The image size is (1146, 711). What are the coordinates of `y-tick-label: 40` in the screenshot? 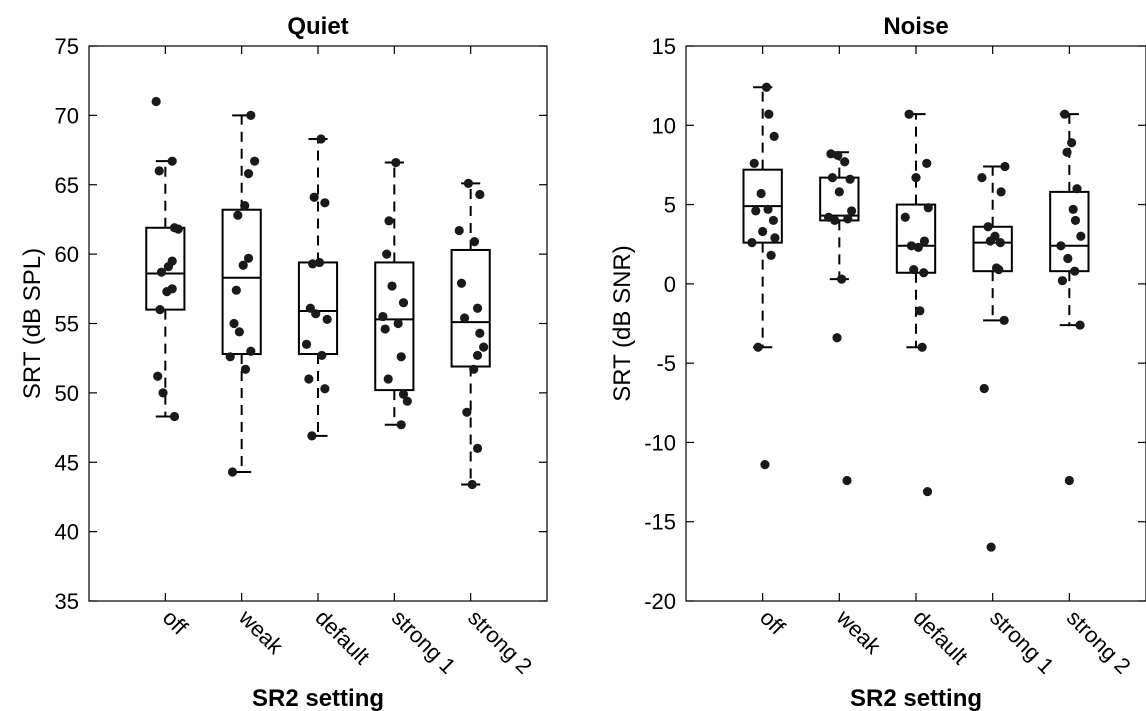 It's located at (67, 532).